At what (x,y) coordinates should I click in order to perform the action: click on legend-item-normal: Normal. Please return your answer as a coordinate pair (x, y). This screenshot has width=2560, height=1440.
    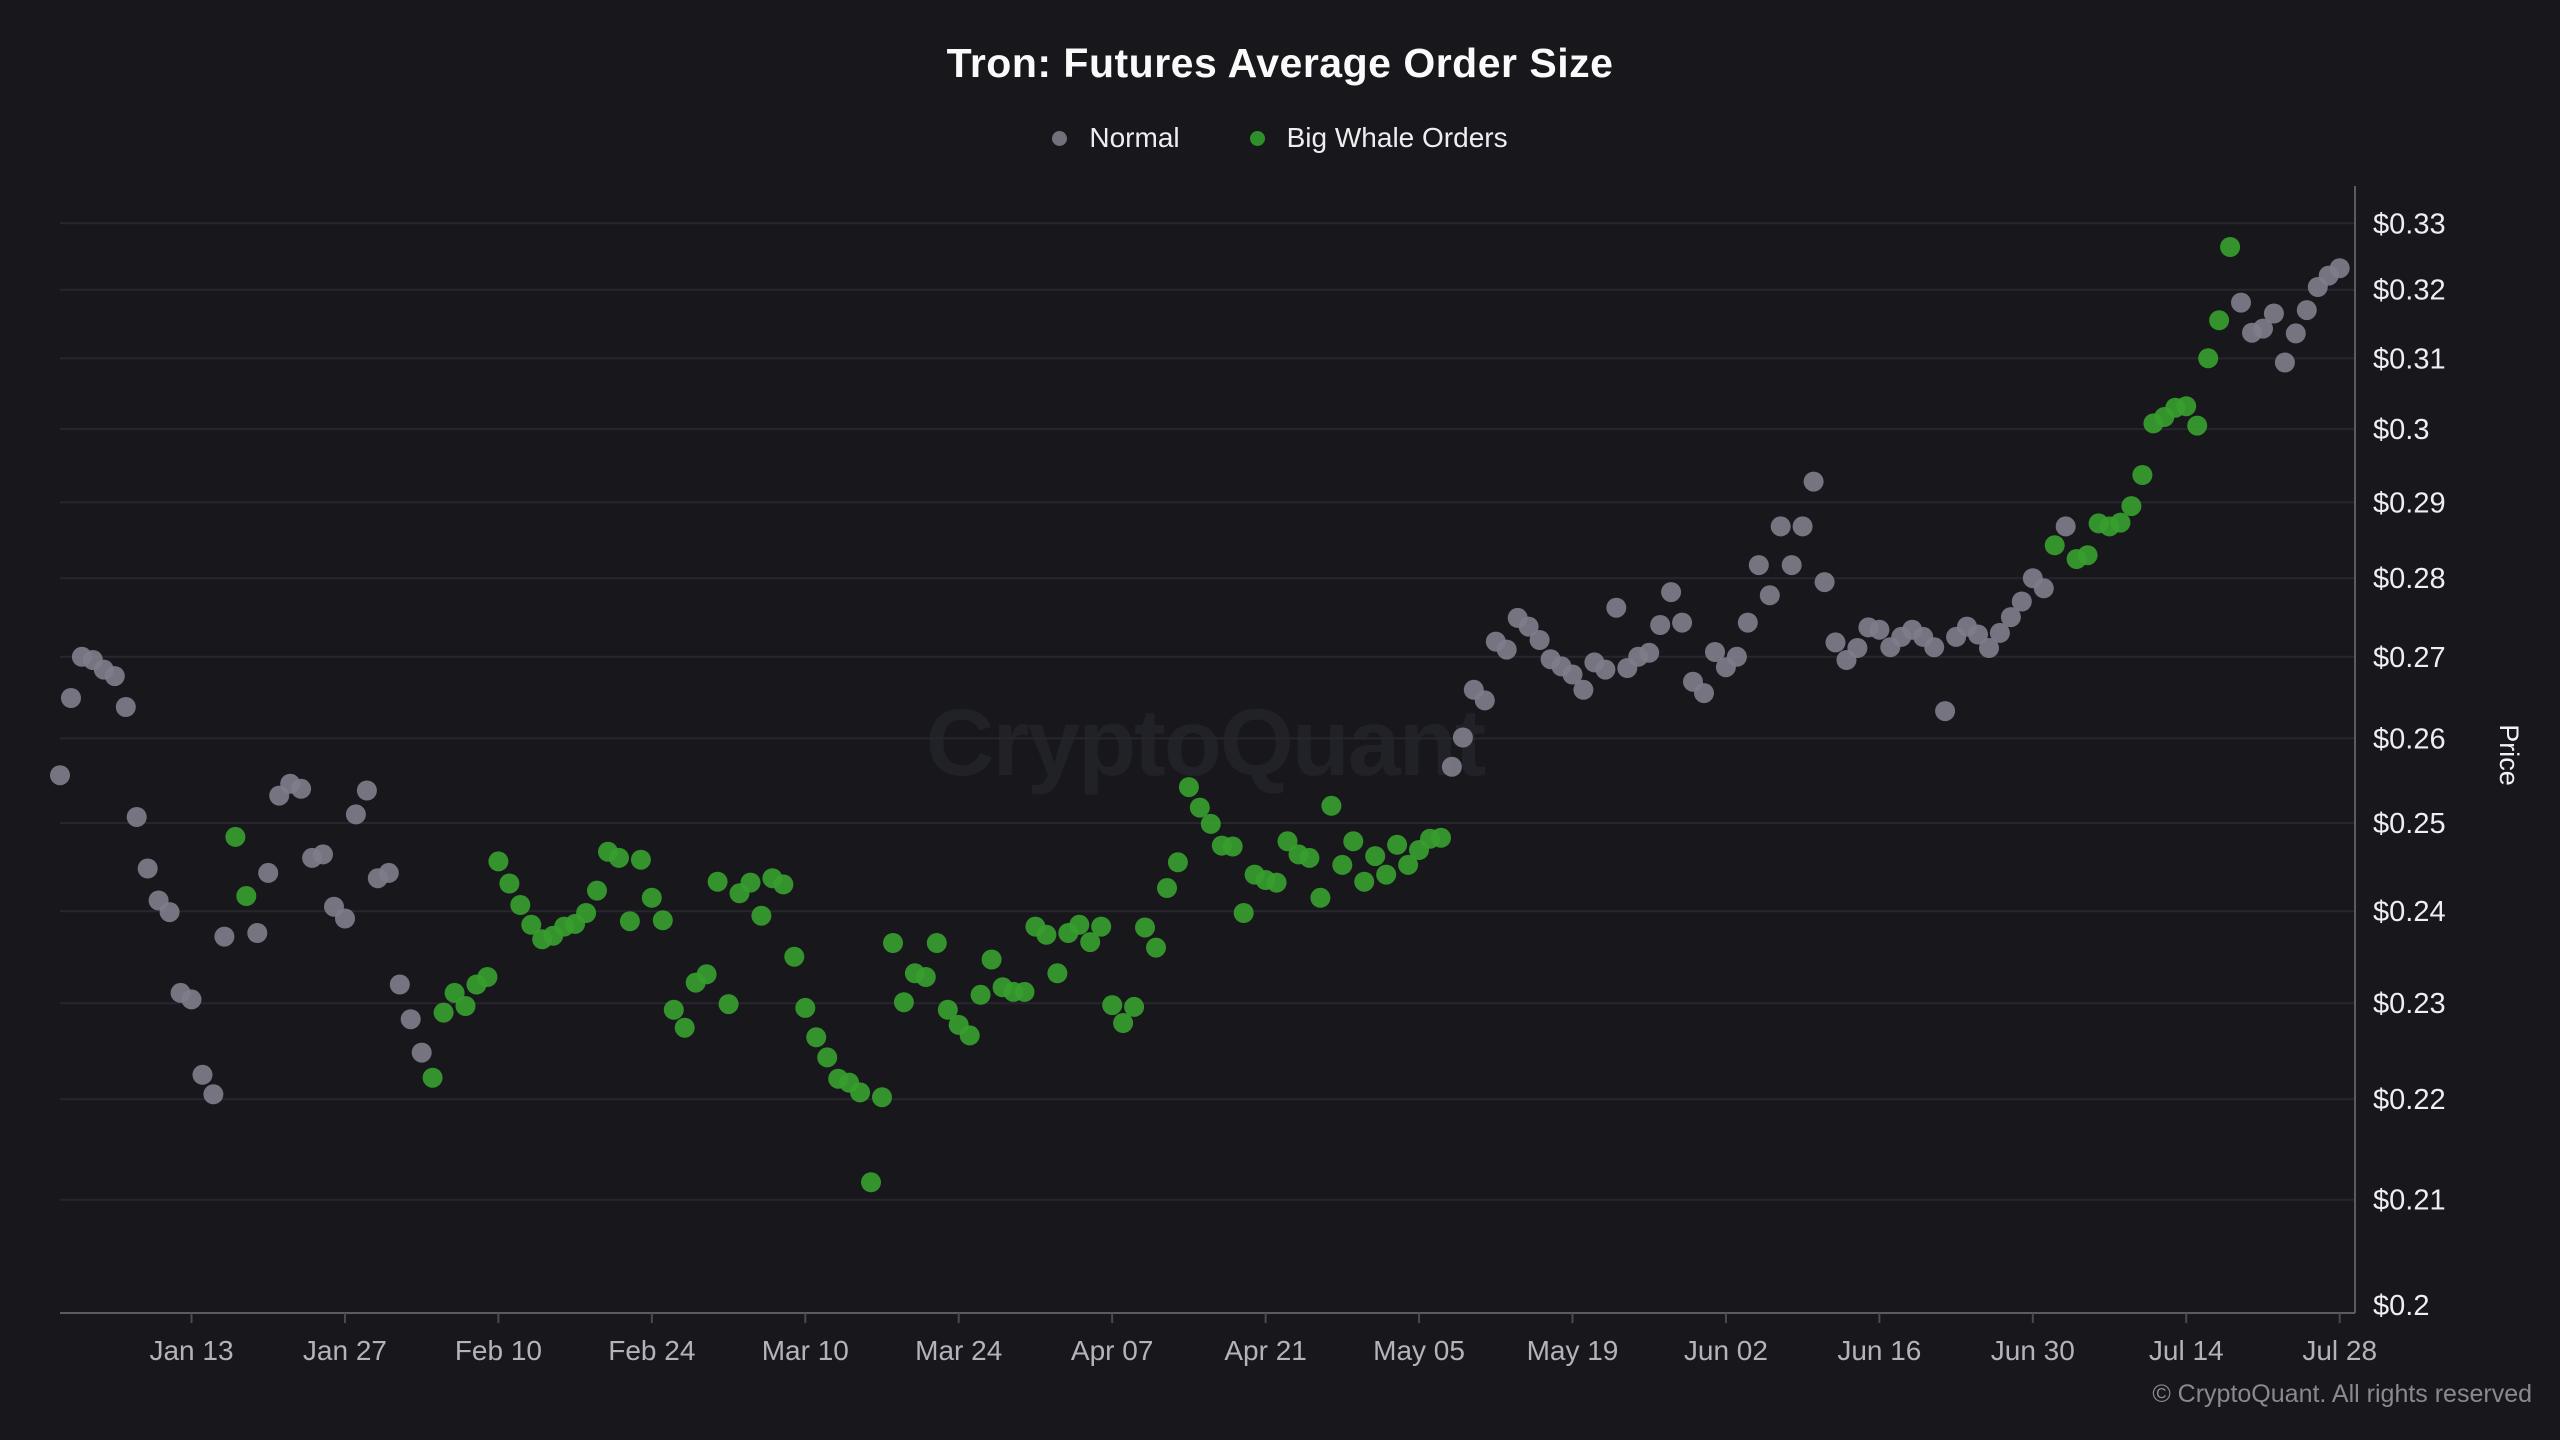
    Looking at the image, I should click on (1116, 138).